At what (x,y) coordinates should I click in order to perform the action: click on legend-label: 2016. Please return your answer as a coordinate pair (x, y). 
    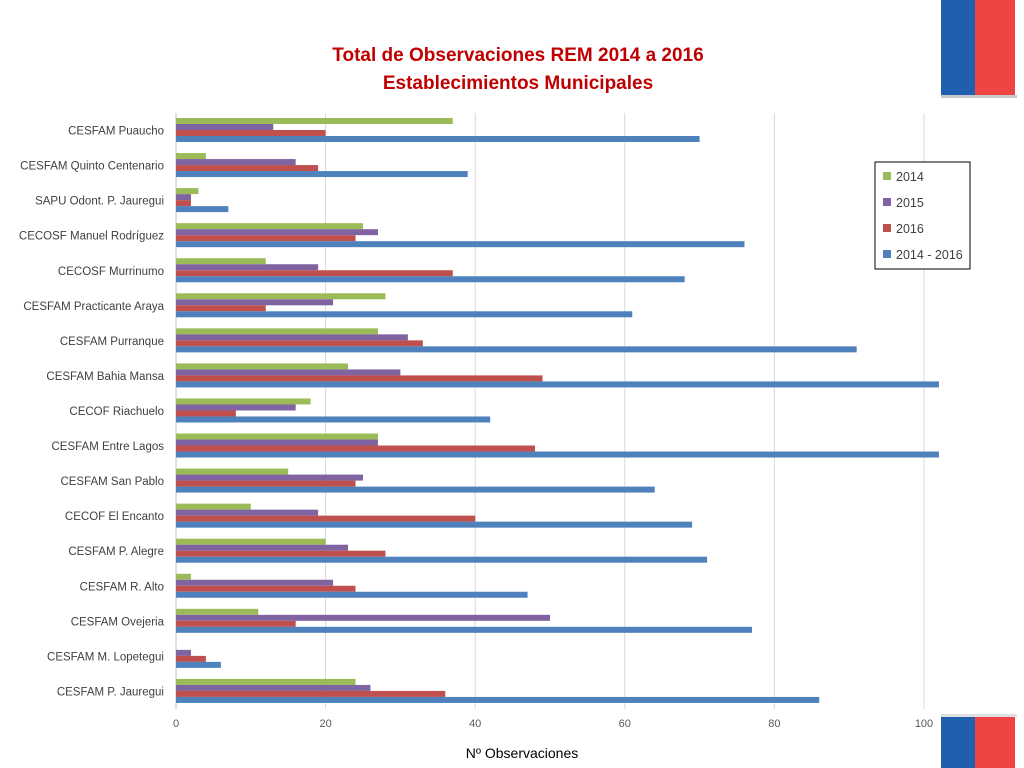
    Looking at the image, I should click on (910, 229).